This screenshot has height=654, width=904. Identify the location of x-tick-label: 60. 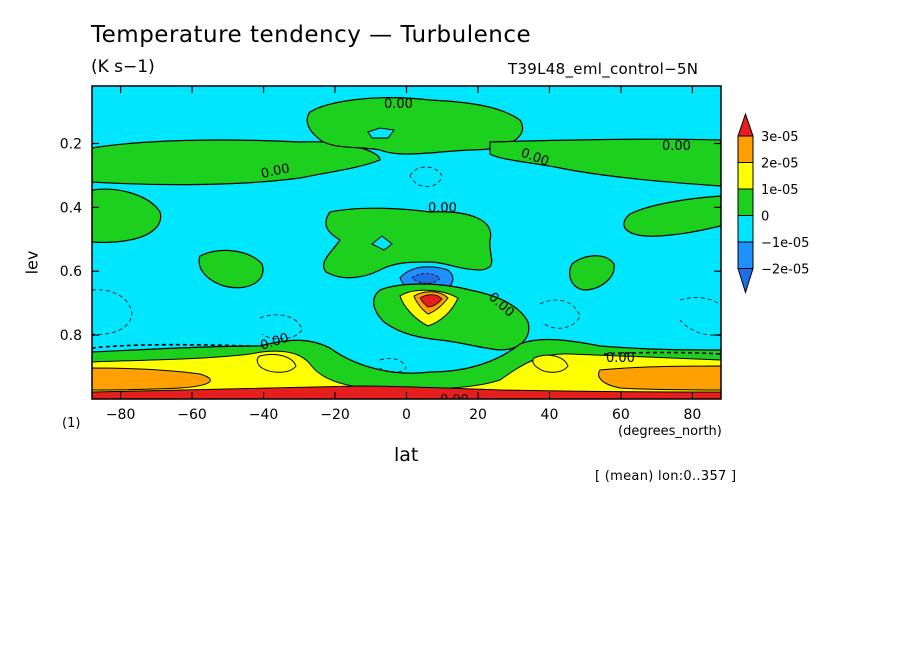
(621, 415).